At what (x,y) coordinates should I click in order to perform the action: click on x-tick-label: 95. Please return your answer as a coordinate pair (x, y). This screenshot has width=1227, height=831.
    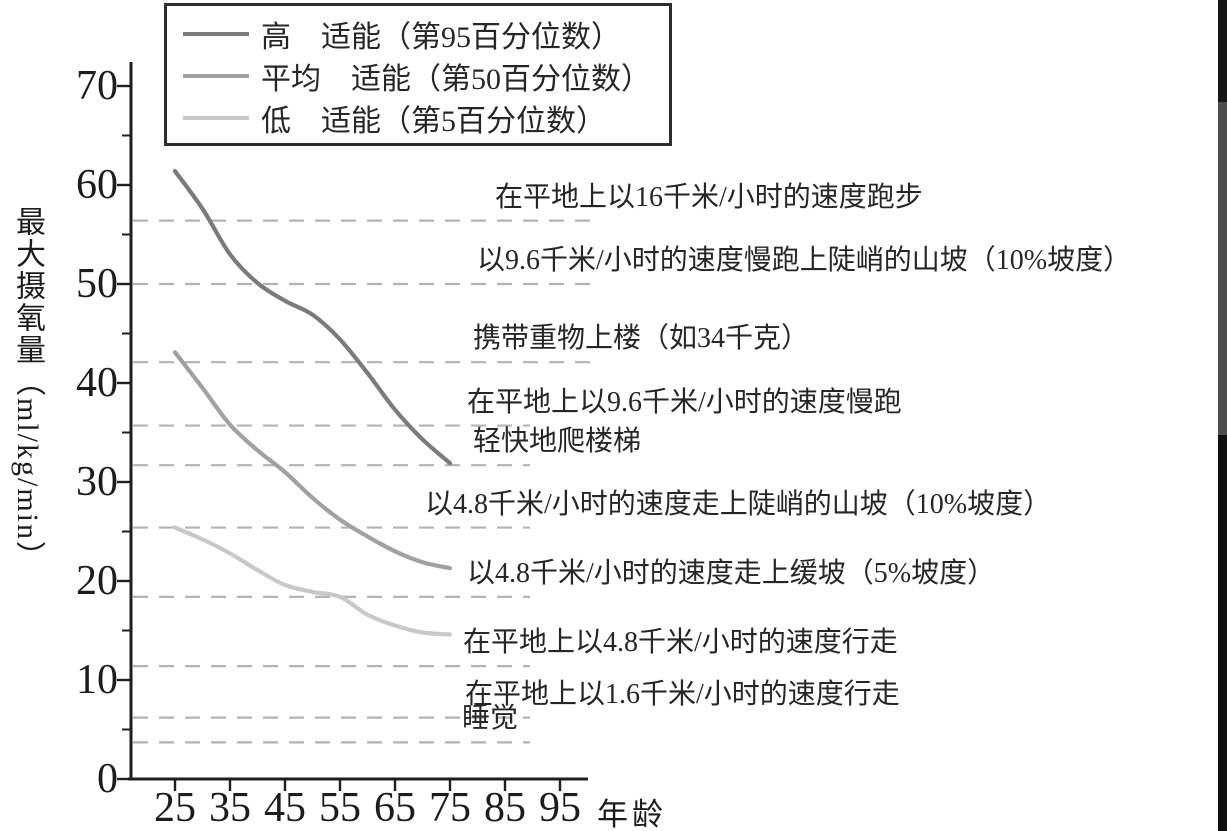
    Looking at the image, I should click on (560, 808).